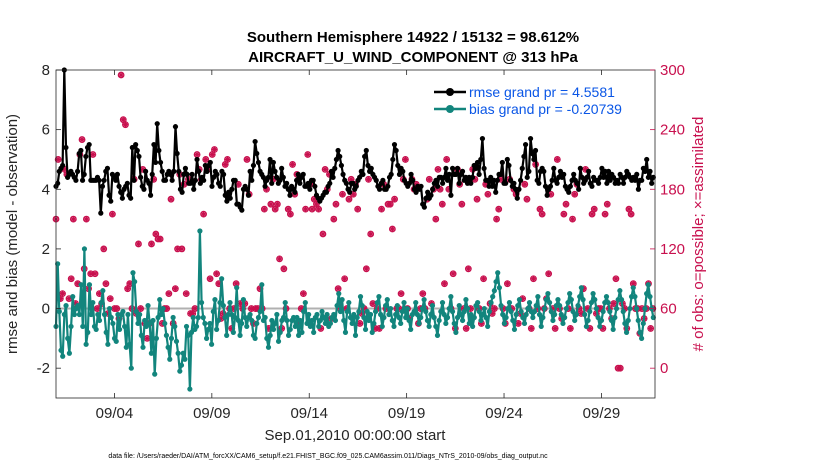  What do you see at coordinates (309, 413) in the screenshot?
I see `x-tick-label: 09/14` at bounding box center [309, 413].